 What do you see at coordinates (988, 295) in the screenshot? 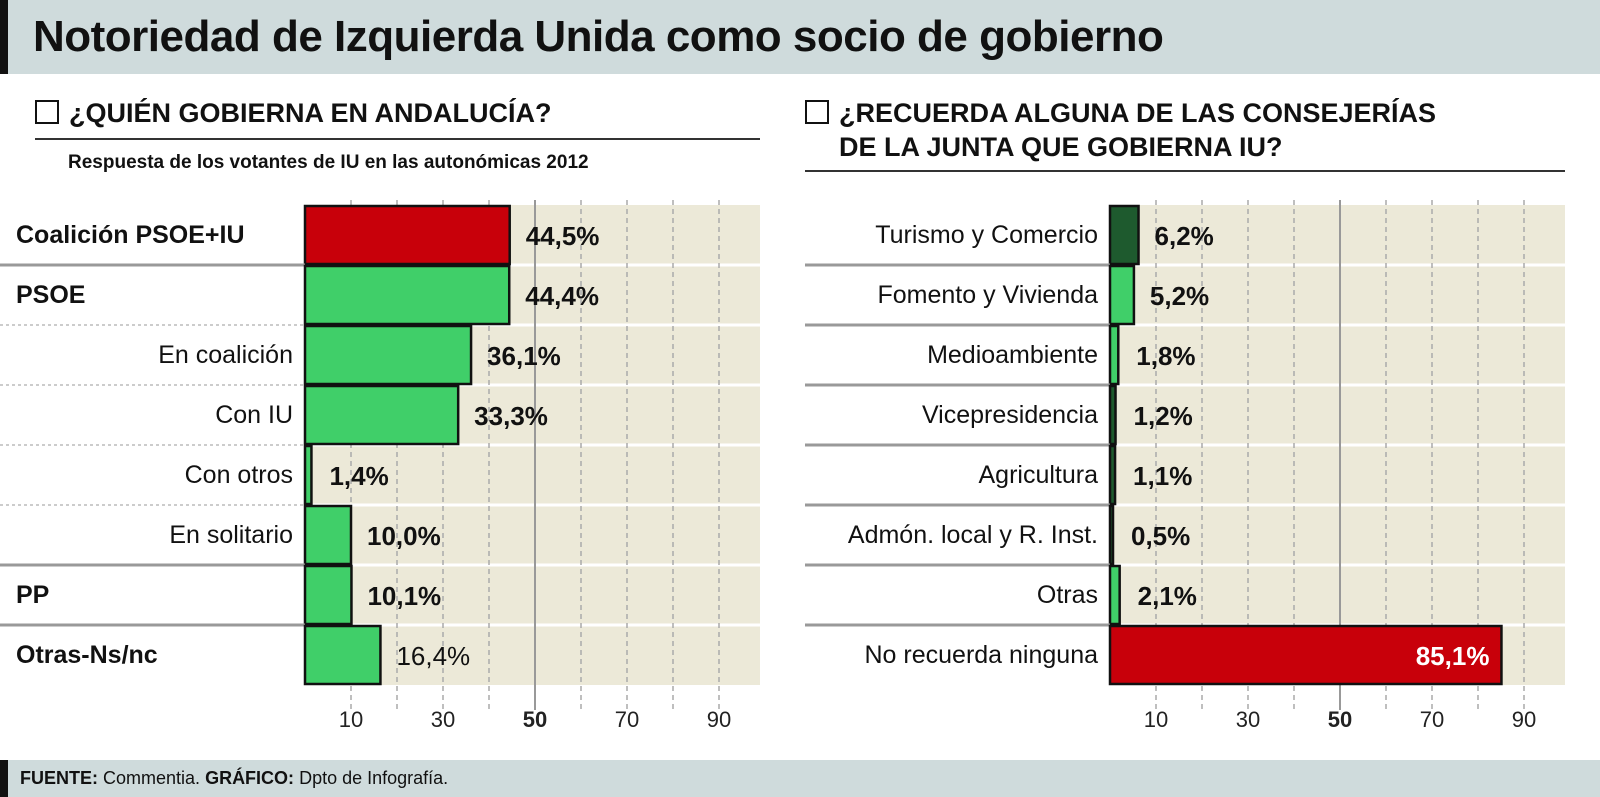
I see `category-label: Fomento y Vivienda` at bounding box center [988, 295].